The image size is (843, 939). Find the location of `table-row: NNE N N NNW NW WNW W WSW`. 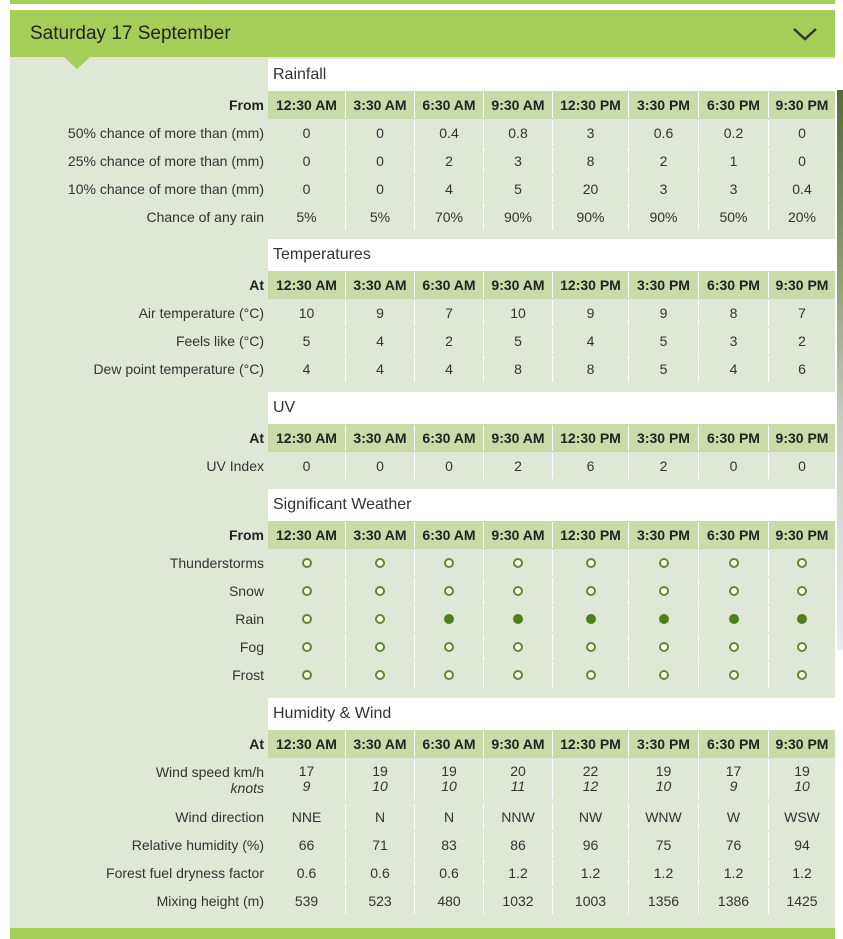

table-row: NNE N N NNW NW WNW W WSW is located at coordinates (551, 817).